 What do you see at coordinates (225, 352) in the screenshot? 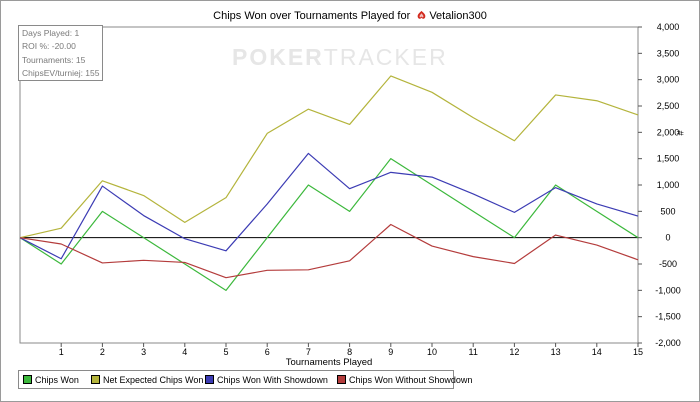
I see `x-tick-label: 5` at bounding box center [225, 352].